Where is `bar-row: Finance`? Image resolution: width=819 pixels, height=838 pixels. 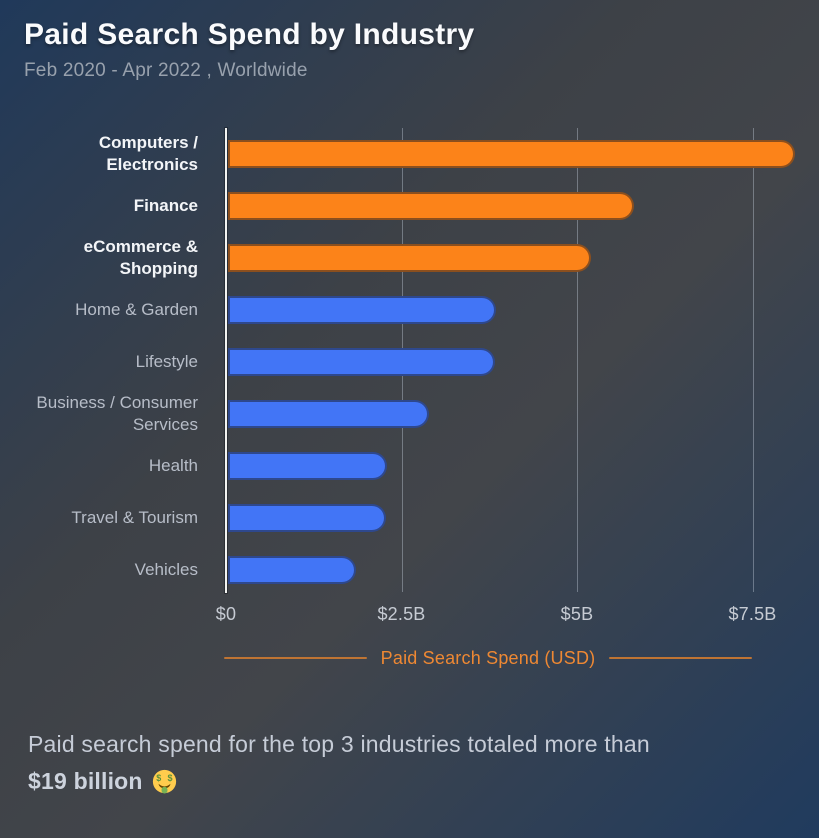
bar-row: Finance is located at coordinates (409, 206).